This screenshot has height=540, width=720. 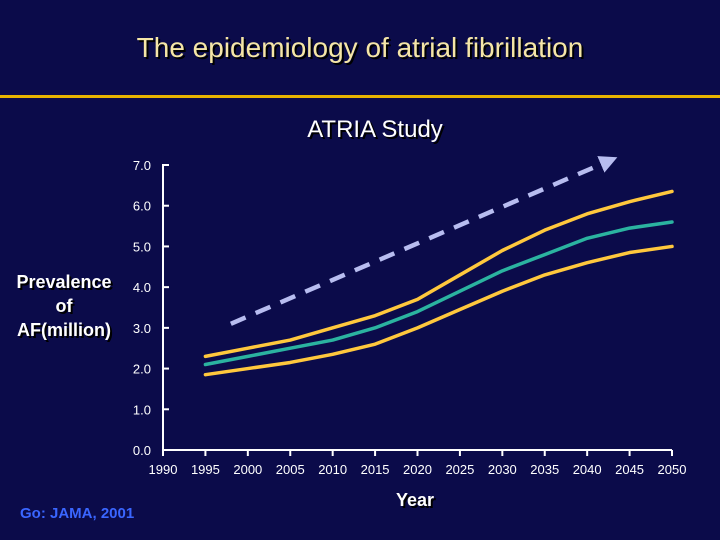 I want to click on y-axis-label-line: of, so click(x=64, y=306).